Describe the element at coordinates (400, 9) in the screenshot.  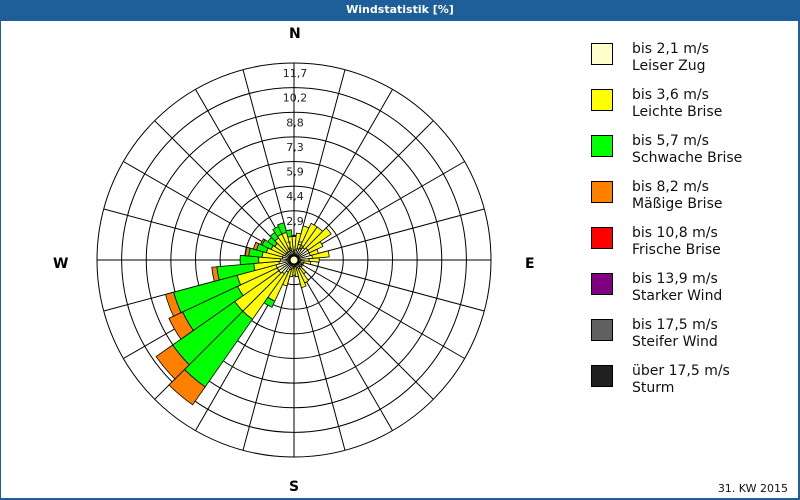
I see `window-title: Windstatistik [%]` at that location.